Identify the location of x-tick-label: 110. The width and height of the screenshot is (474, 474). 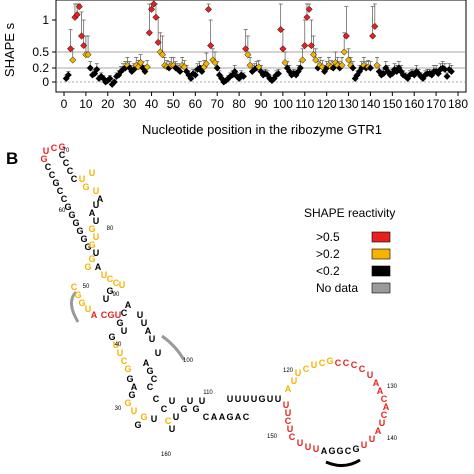
(304, 104).